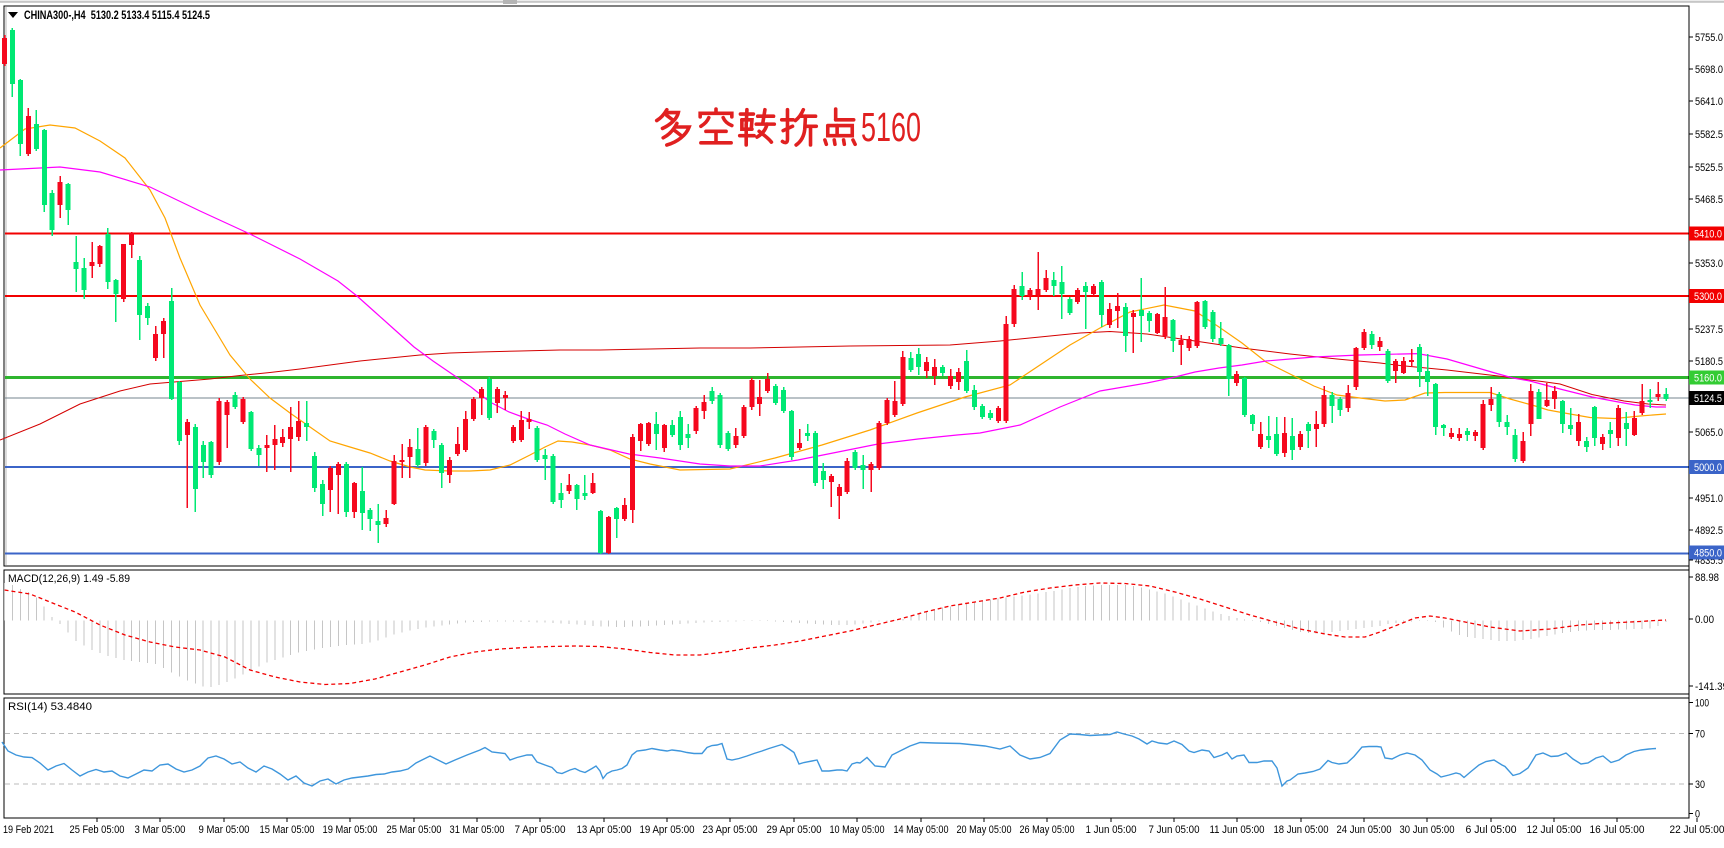 Image resolution: width=1724 pixels, height=848 pixels. What do you see at coordinates (1364, 830) in the screenshot?
I see `svg-text: 24 Jun 05:00` at bounding box center [1364, 830].